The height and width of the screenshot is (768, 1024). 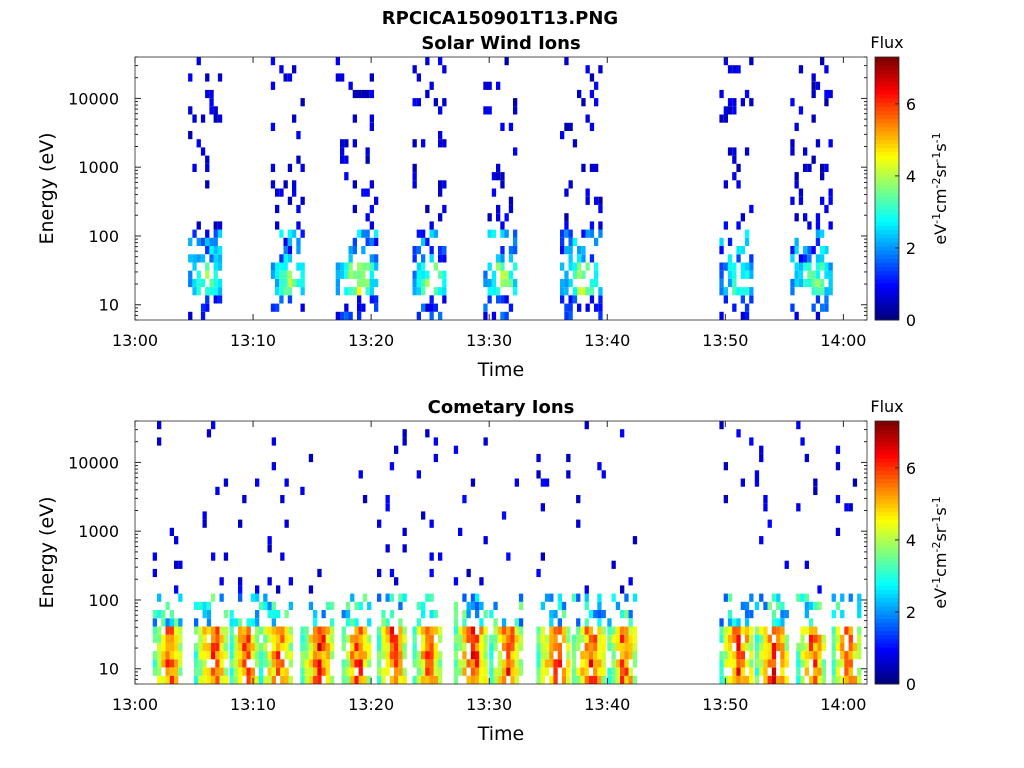 What do you see at coordinates (843, 340) in the screenshot?
I see `x-tick-label: 14:00` at bounding box center [843, 340].